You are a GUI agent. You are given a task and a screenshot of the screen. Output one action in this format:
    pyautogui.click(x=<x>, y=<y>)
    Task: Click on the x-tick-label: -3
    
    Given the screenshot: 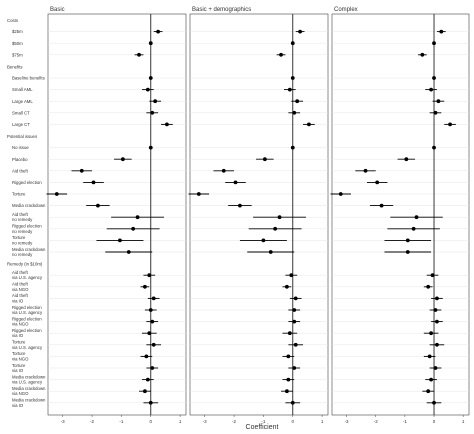 What is the action you would take?
    pyautogui.click(x=63, y=421)
    